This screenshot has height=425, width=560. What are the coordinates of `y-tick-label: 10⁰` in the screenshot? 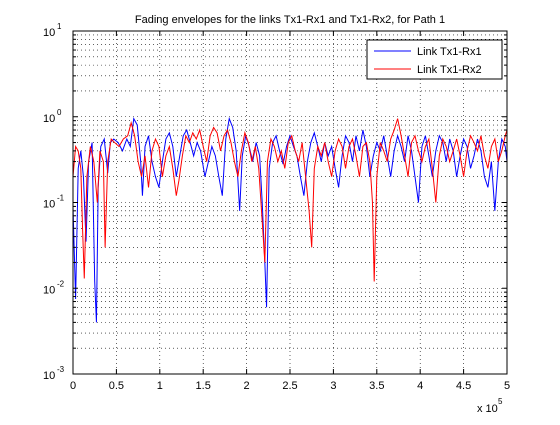 It's located at (52, 116).